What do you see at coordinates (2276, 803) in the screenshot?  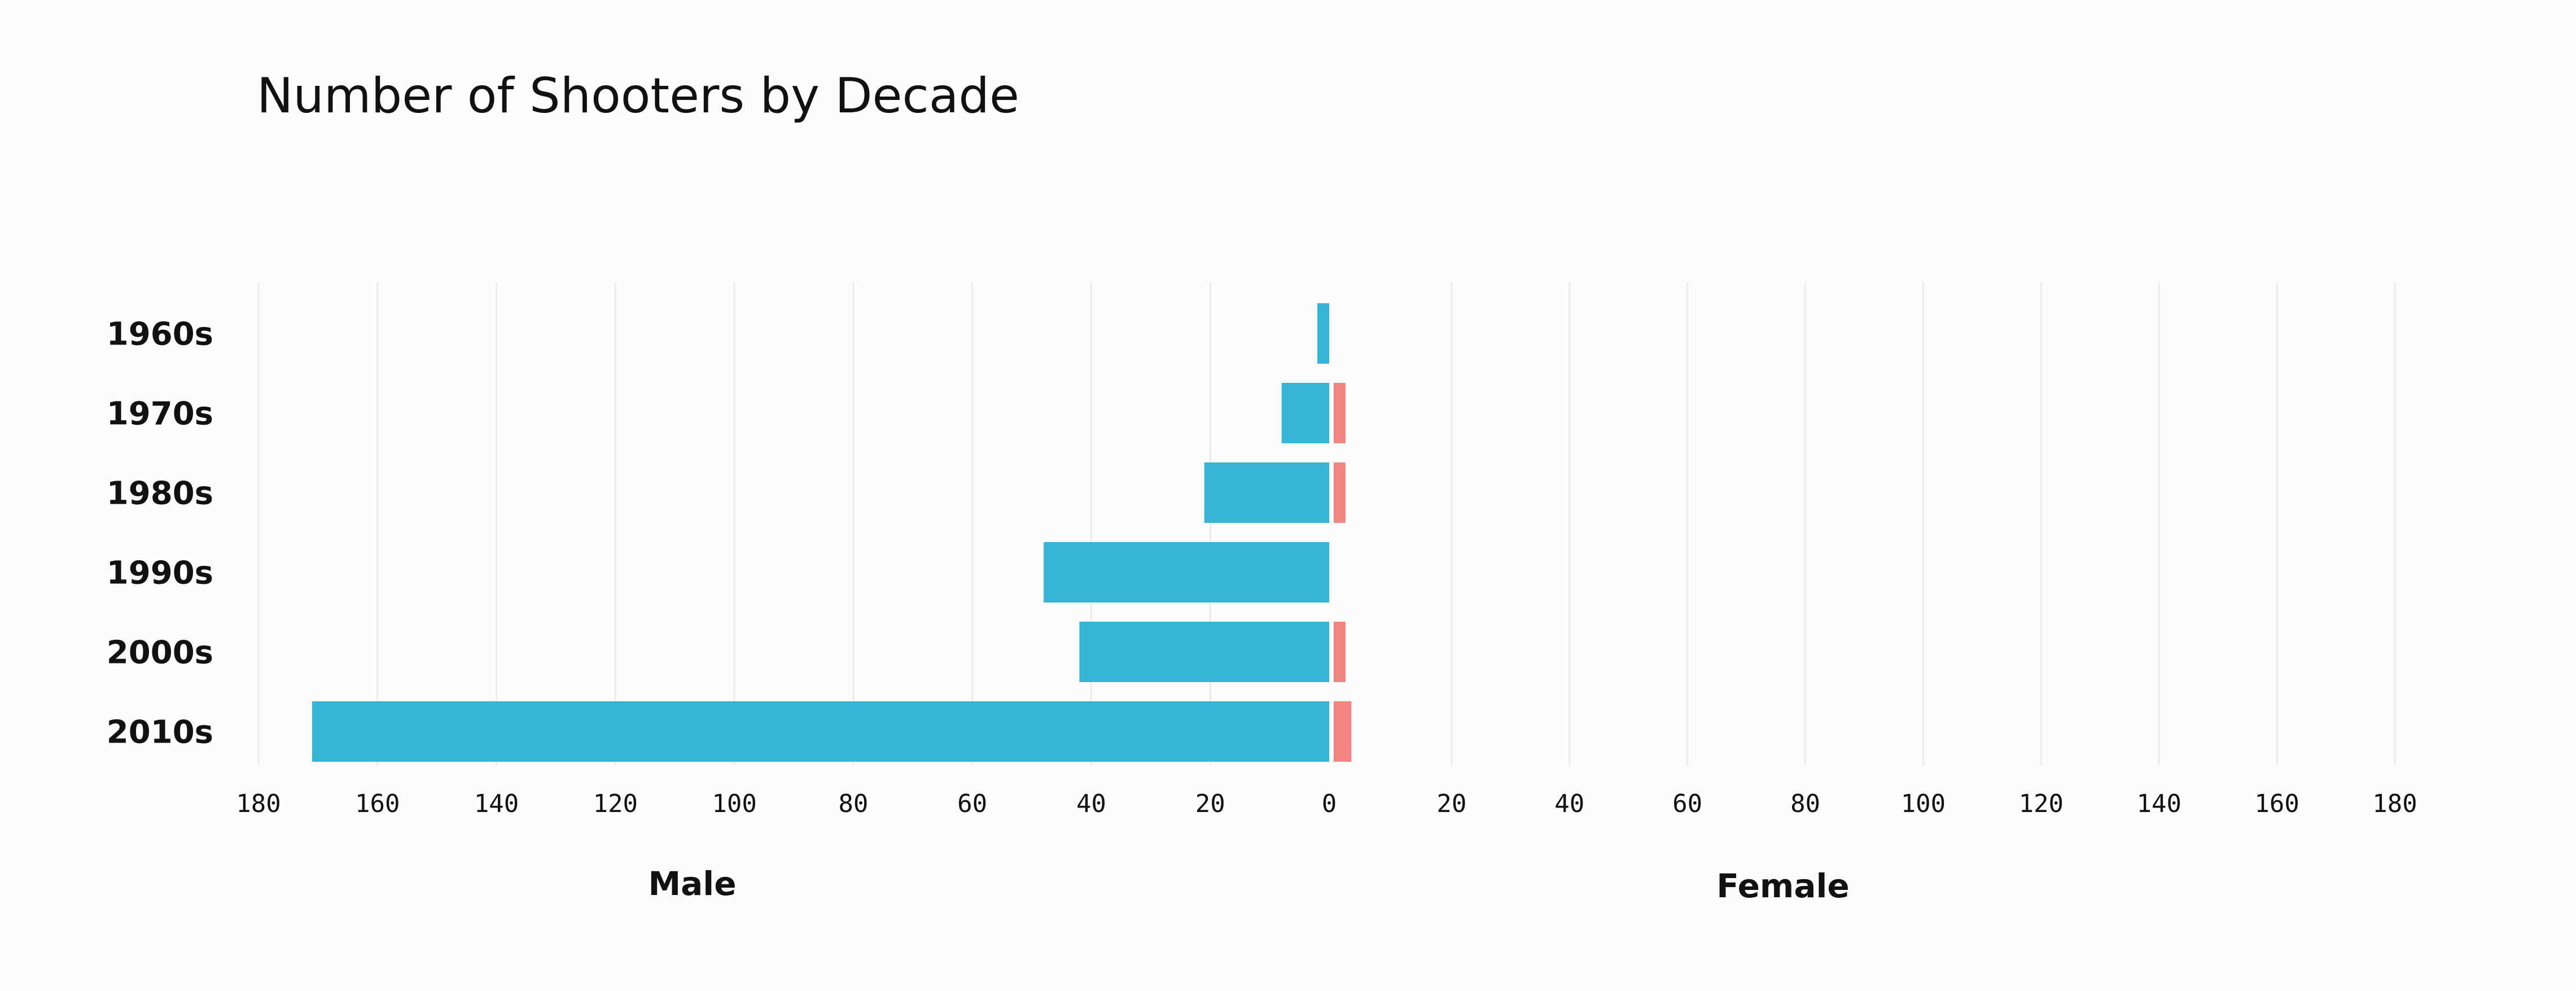 I see `female-tick-160: 160` at bounding box center [2276, 803].